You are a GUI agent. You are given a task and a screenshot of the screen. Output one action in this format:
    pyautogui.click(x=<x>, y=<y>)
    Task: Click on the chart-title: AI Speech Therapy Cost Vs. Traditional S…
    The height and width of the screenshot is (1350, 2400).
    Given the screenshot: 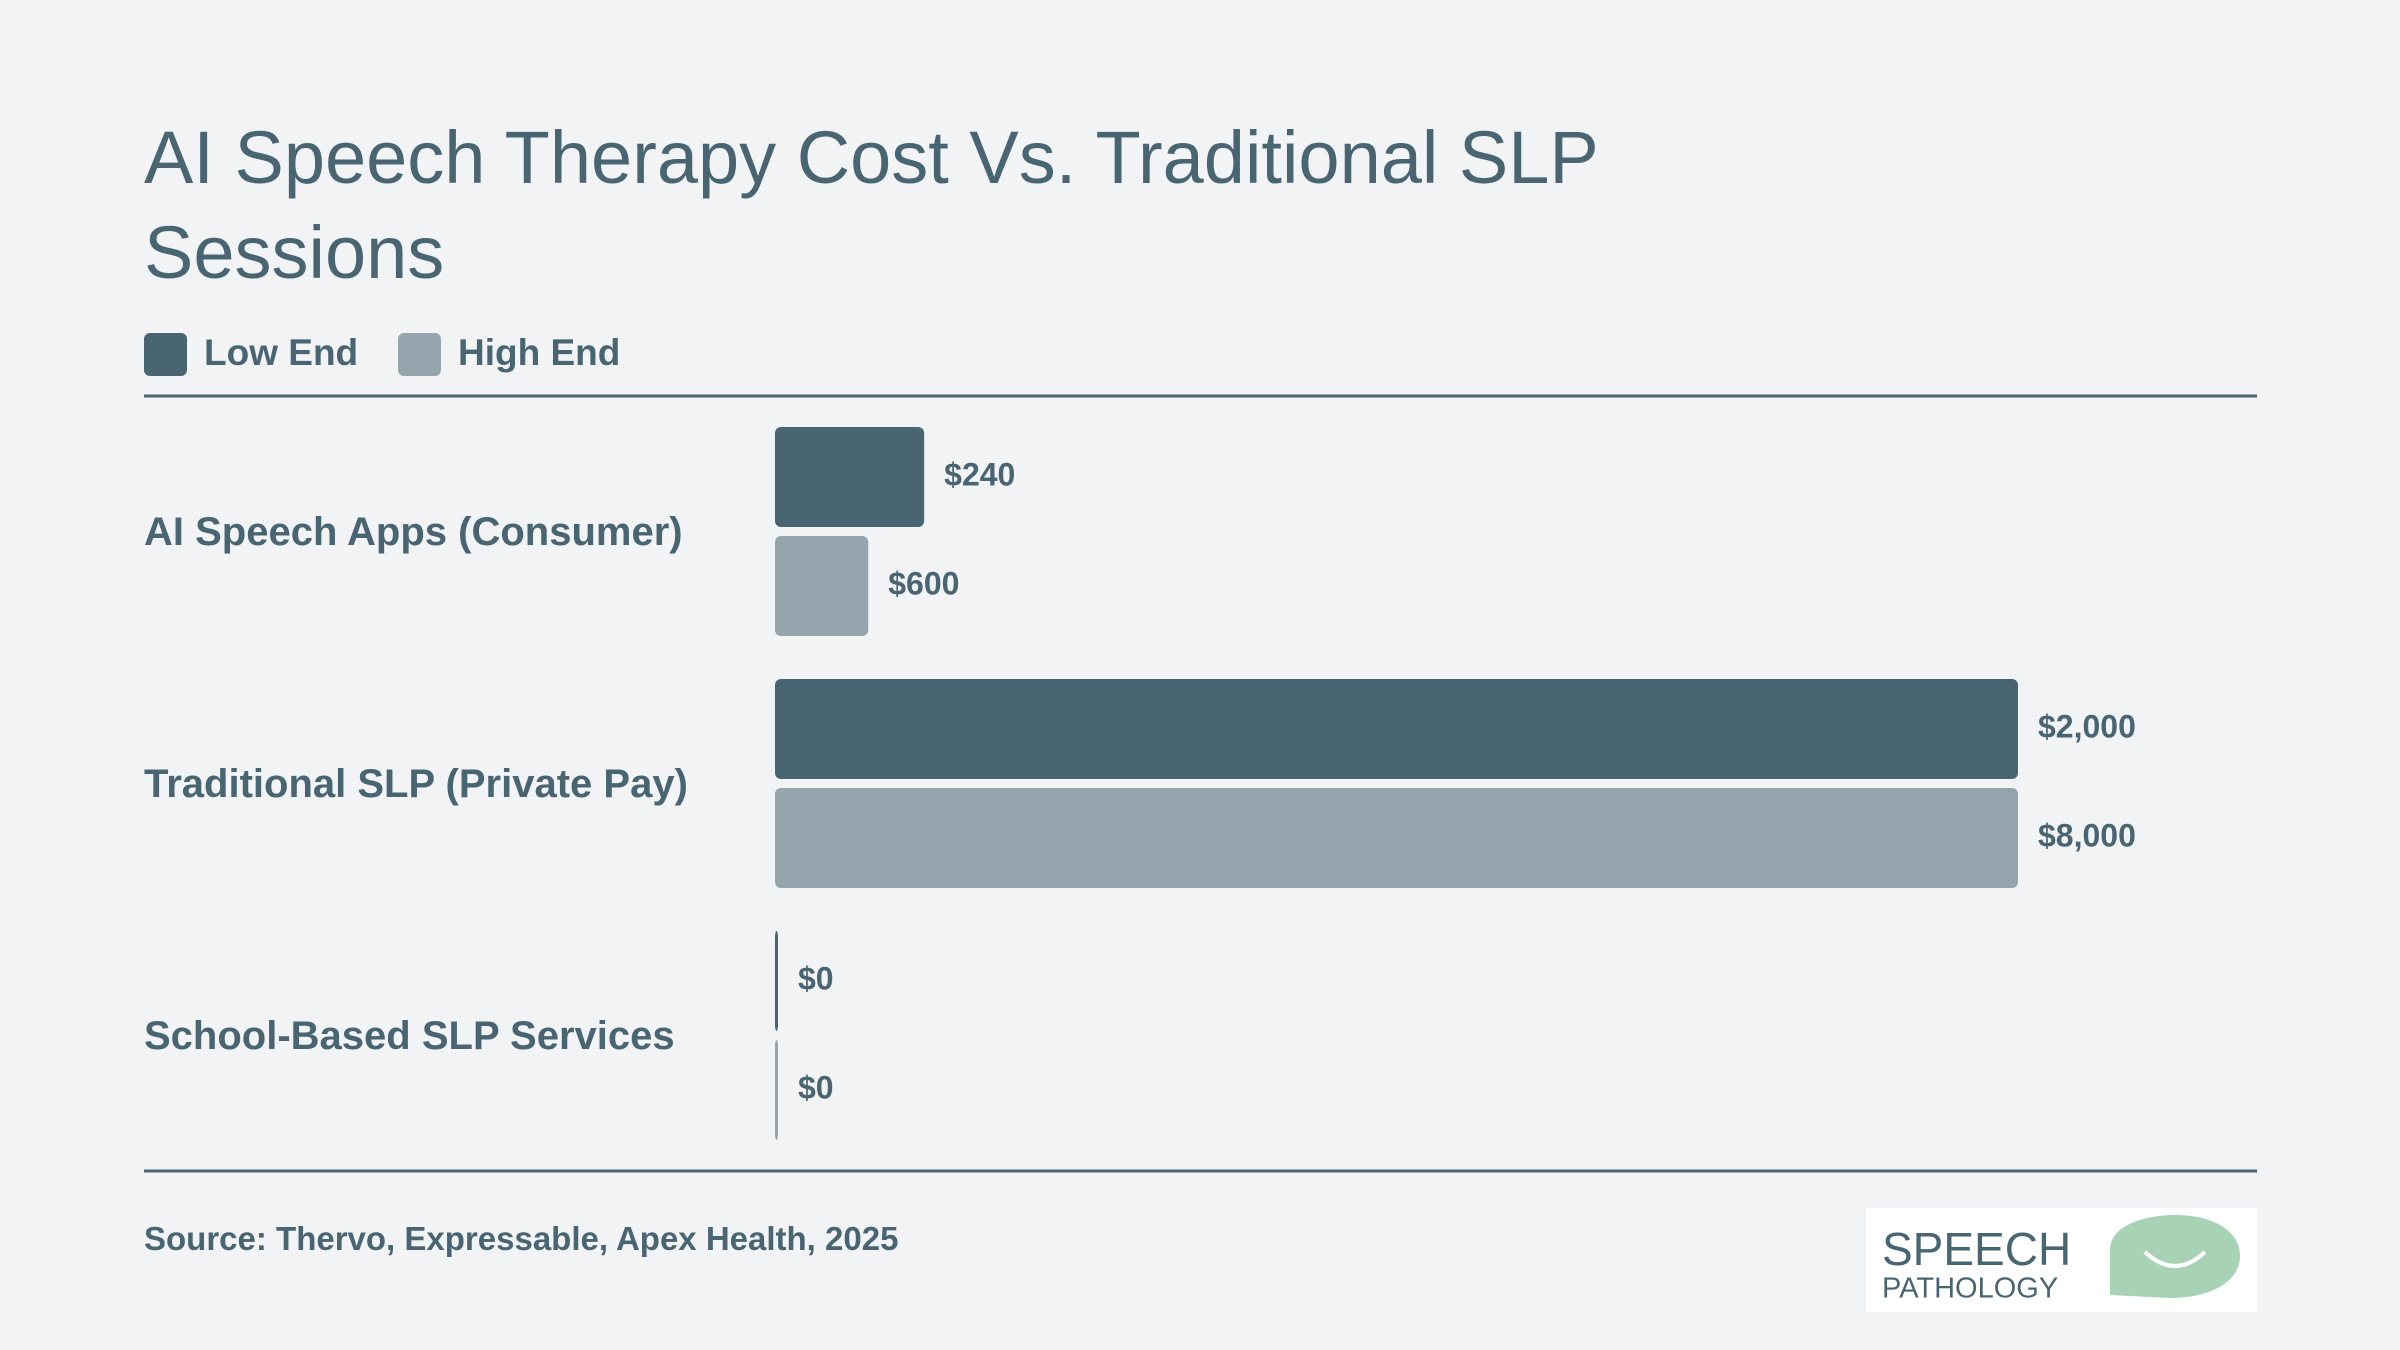 What is the action you would take?
    pyautogui.click(x=871, y=205)
    